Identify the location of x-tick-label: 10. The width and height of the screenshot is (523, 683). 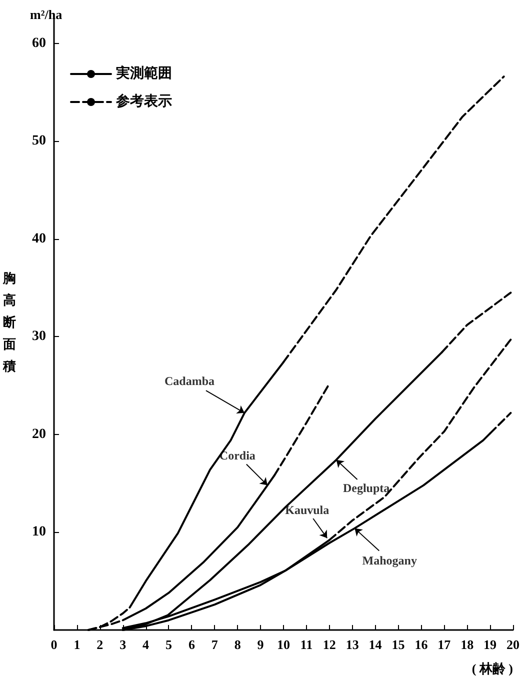
(283, 644).